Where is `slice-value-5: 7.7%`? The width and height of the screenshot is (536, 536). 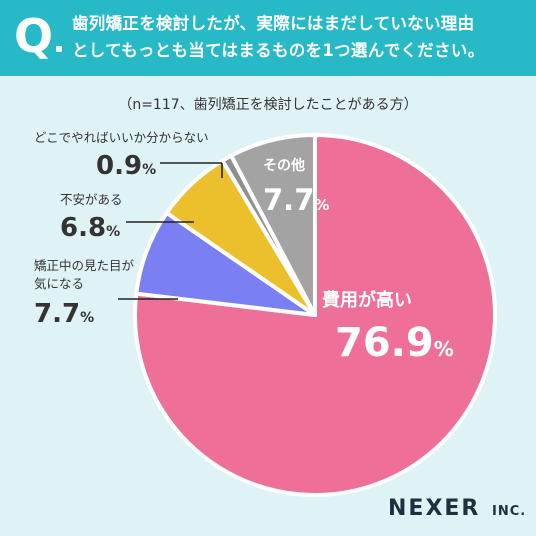 slice-value-5: 7.7% is located at coordinates (296, 200).